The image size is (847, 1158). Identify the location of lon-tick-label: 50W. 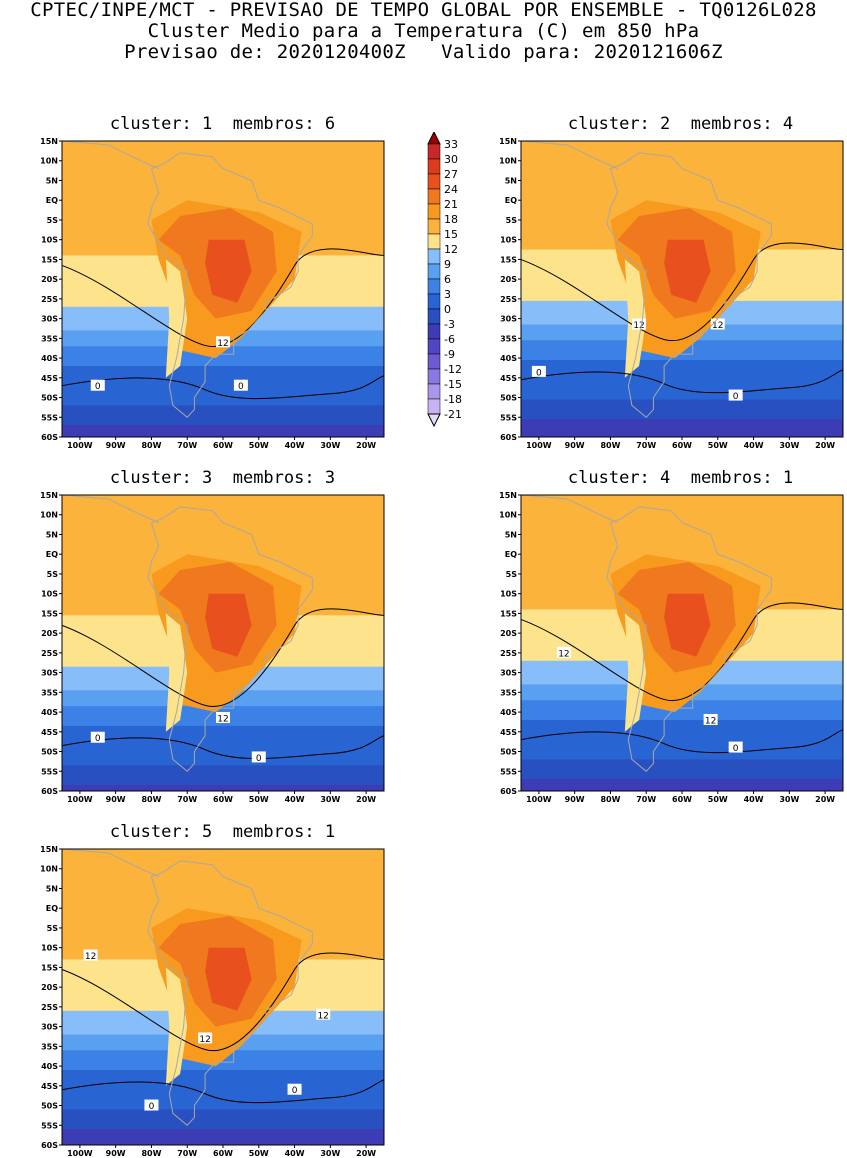
(718, 445).